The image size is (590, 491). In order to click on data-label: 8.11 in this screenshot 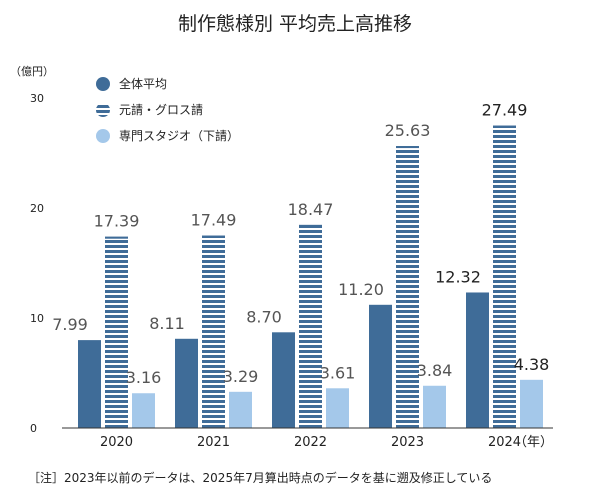, I will do `click(167, 323)`.